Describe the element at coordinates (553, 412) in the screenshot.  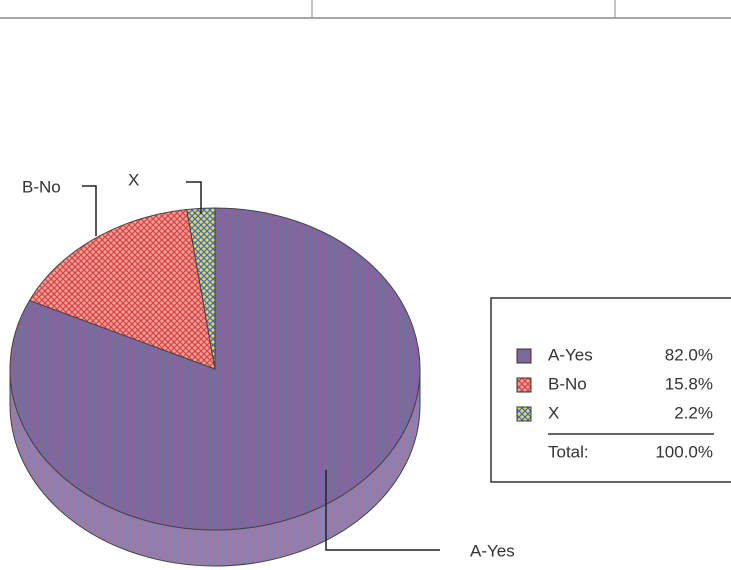
I see `legend-label: X` at that location.